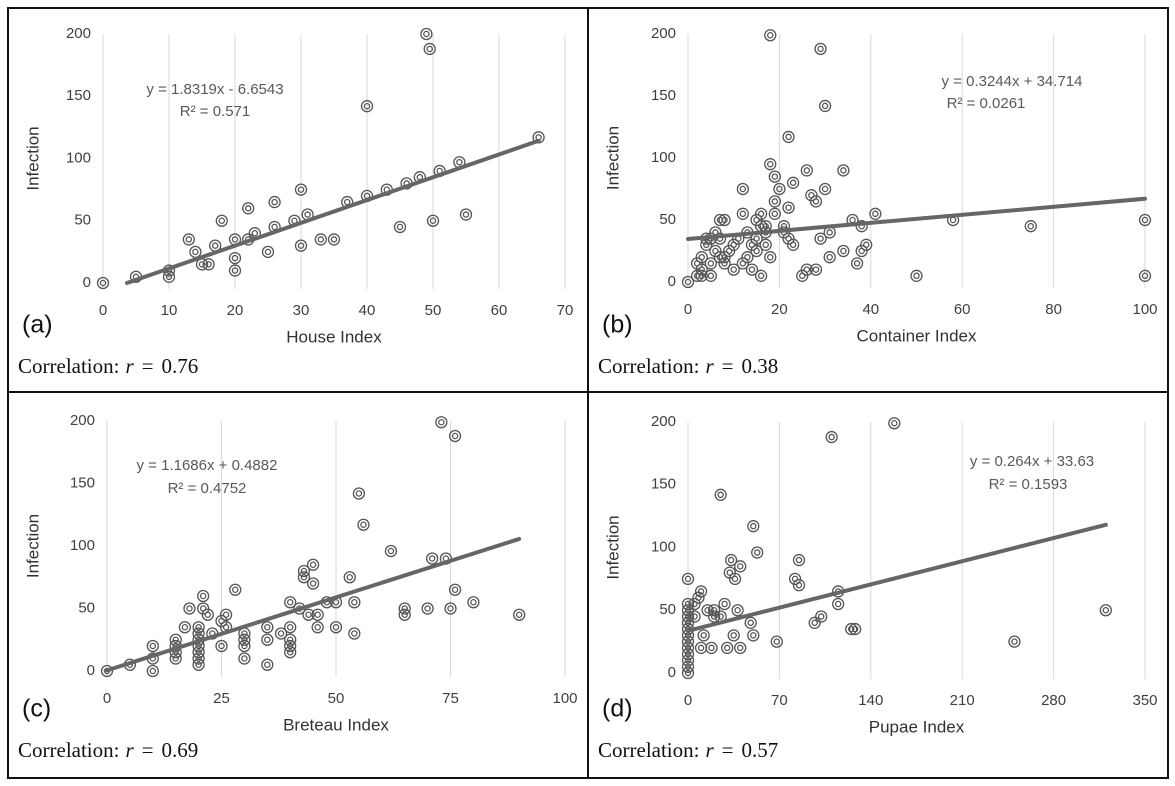 Image resolution: width=1175 pixels, height=786 pixels. What do you see at coordinates (336, 698) in the screenshot?
I see `x-tick-label: 50` at bounding box center [336, 698].